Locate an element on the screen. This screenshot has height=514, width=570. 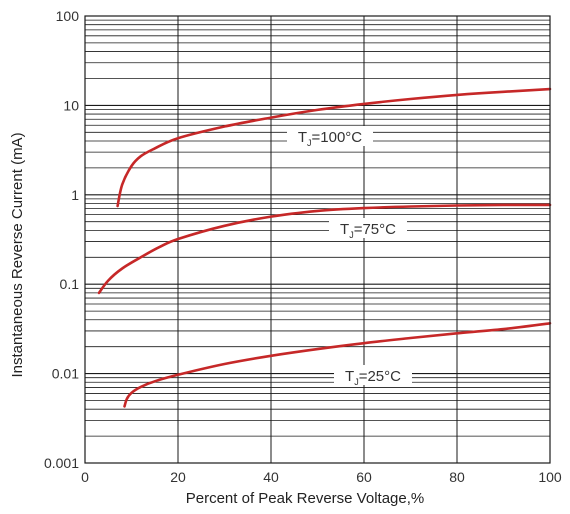
x-tick-label: 100 is located at coordinates (550, 477).